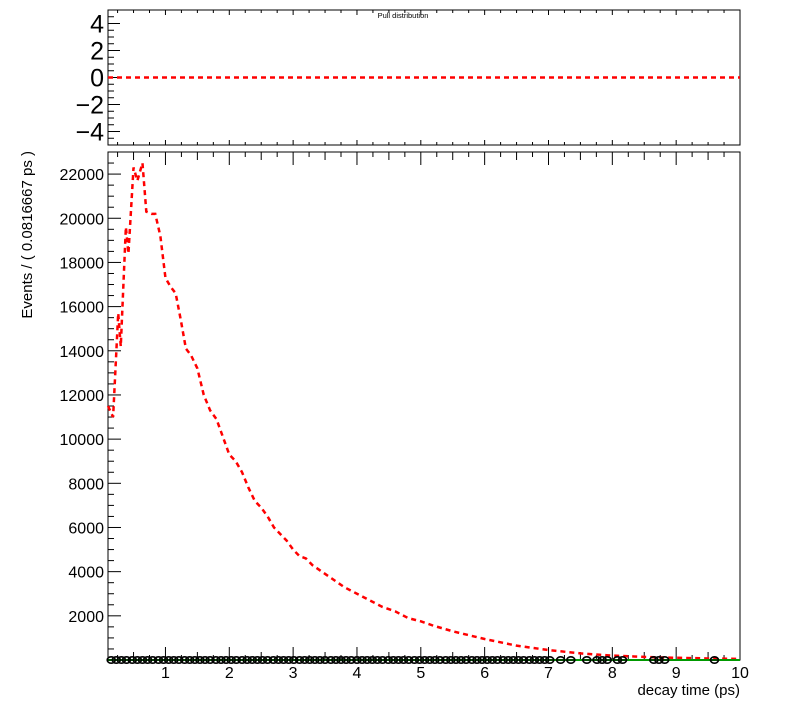 Image resolution: width=789 pixels, height=725 pixels. I want to click on pull-title: Pull distribution, so click(403, 15).